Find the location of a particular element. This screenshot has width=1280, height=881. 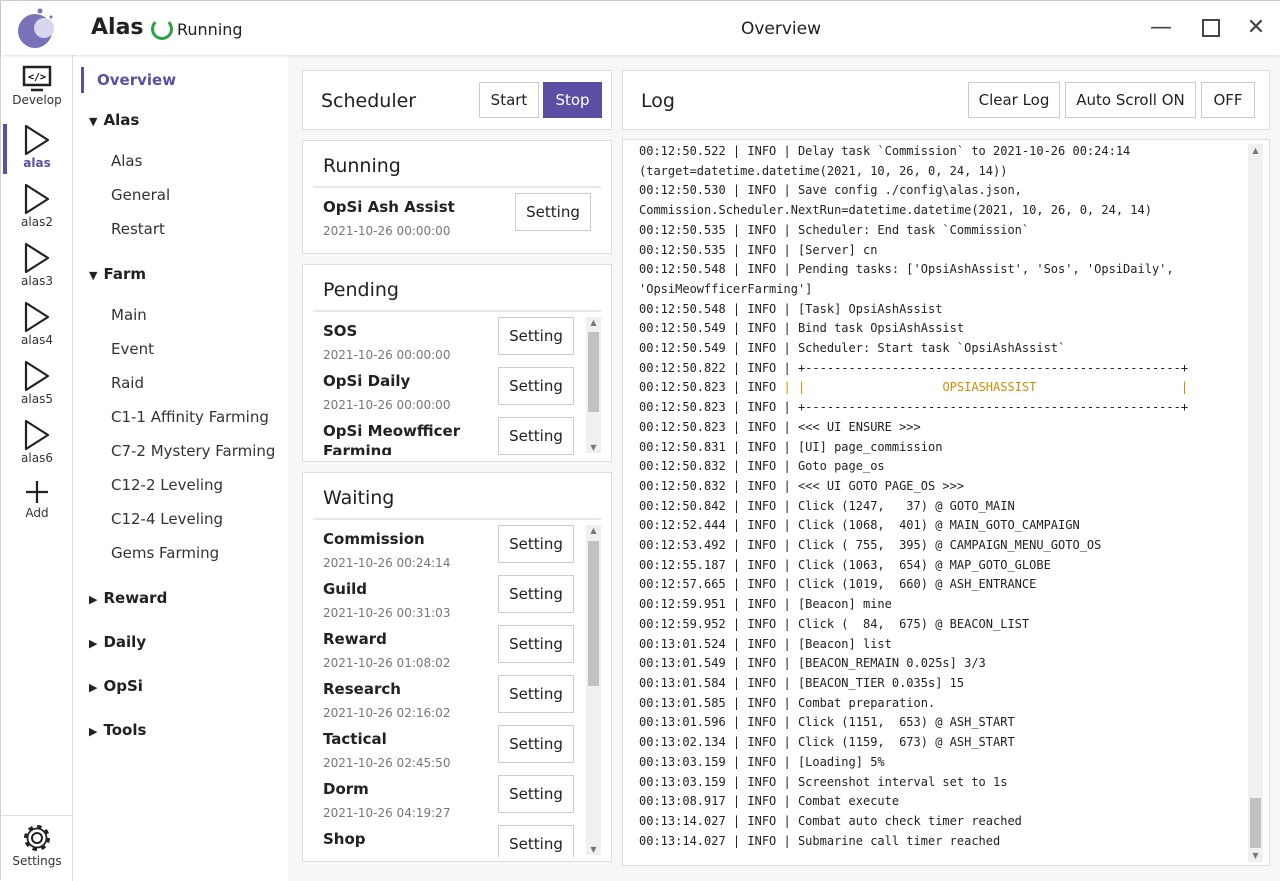

nav-item: C1-1 Affinity Farming is located at coordinates (190, 417).